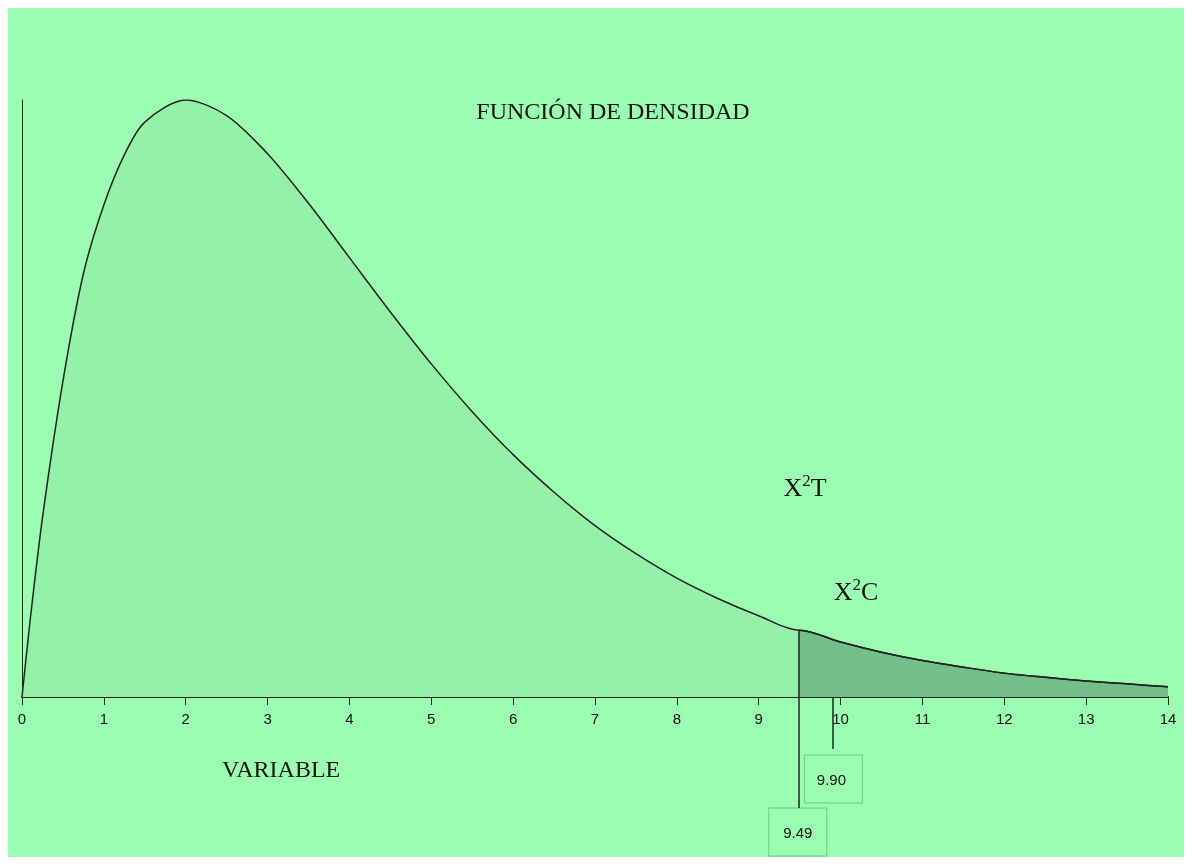  Describe the element at coordinates (798, 832) in the screenshot. I see `ref-line-label: 9.49` at that location.